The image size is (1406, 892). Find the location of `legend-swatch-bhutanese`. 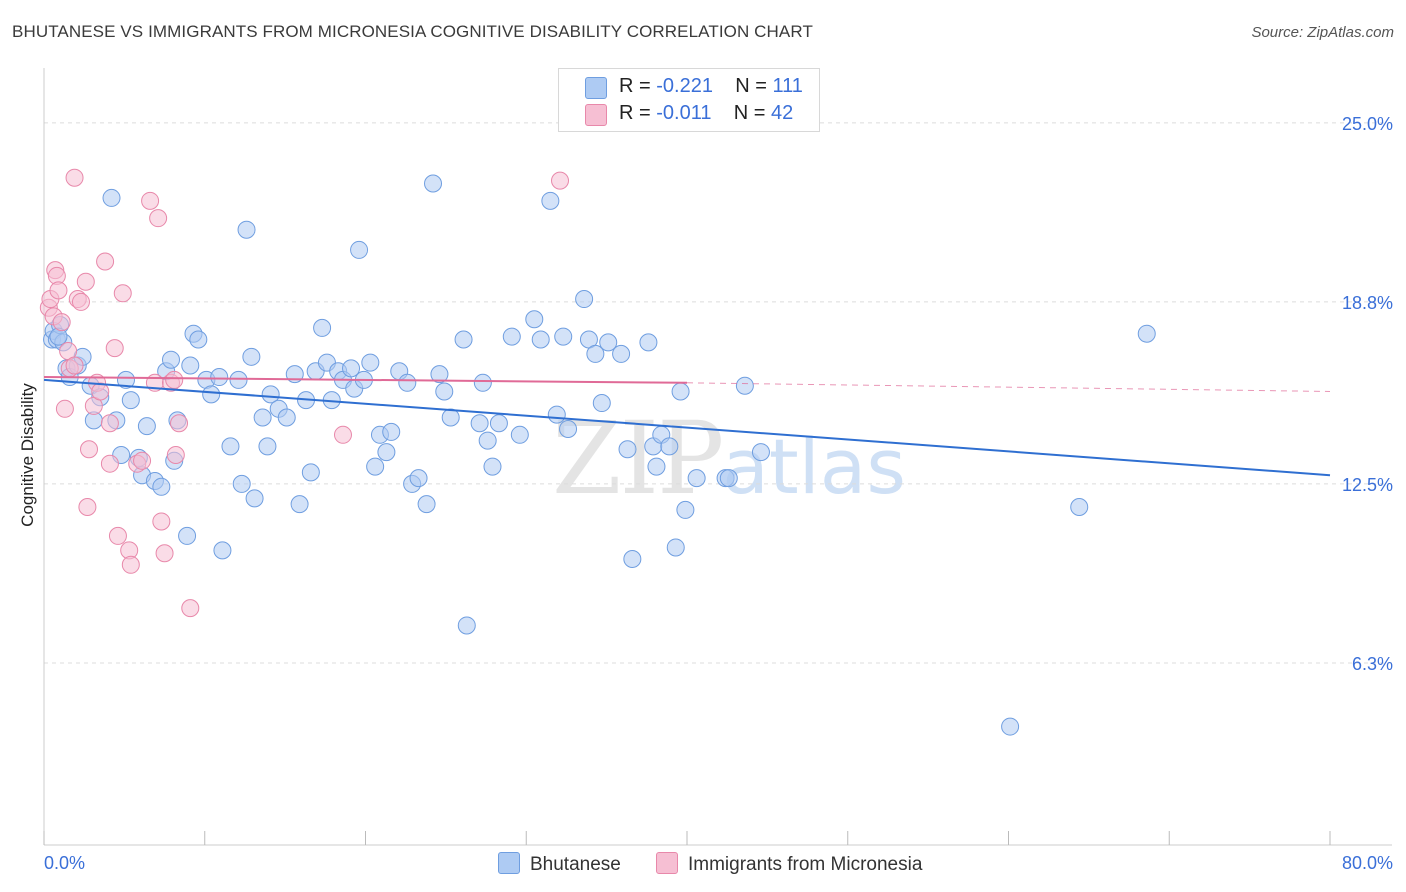

legend-swatch-bhutanese is located at coordinates (596, 88).